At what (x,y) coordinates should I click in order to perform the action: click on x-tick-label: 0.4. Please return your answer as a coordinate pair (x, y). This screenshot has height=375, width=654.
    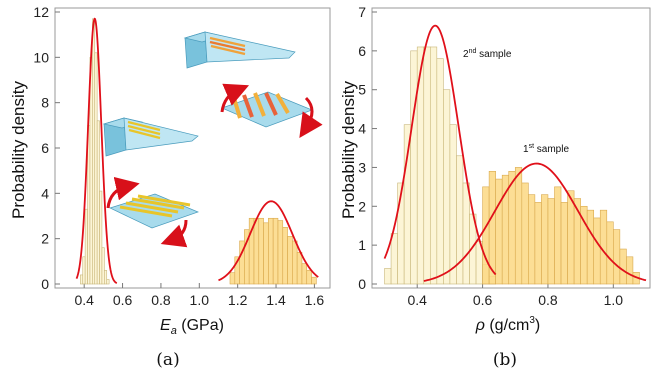
    Looking at the image, I should click on (84, 300).